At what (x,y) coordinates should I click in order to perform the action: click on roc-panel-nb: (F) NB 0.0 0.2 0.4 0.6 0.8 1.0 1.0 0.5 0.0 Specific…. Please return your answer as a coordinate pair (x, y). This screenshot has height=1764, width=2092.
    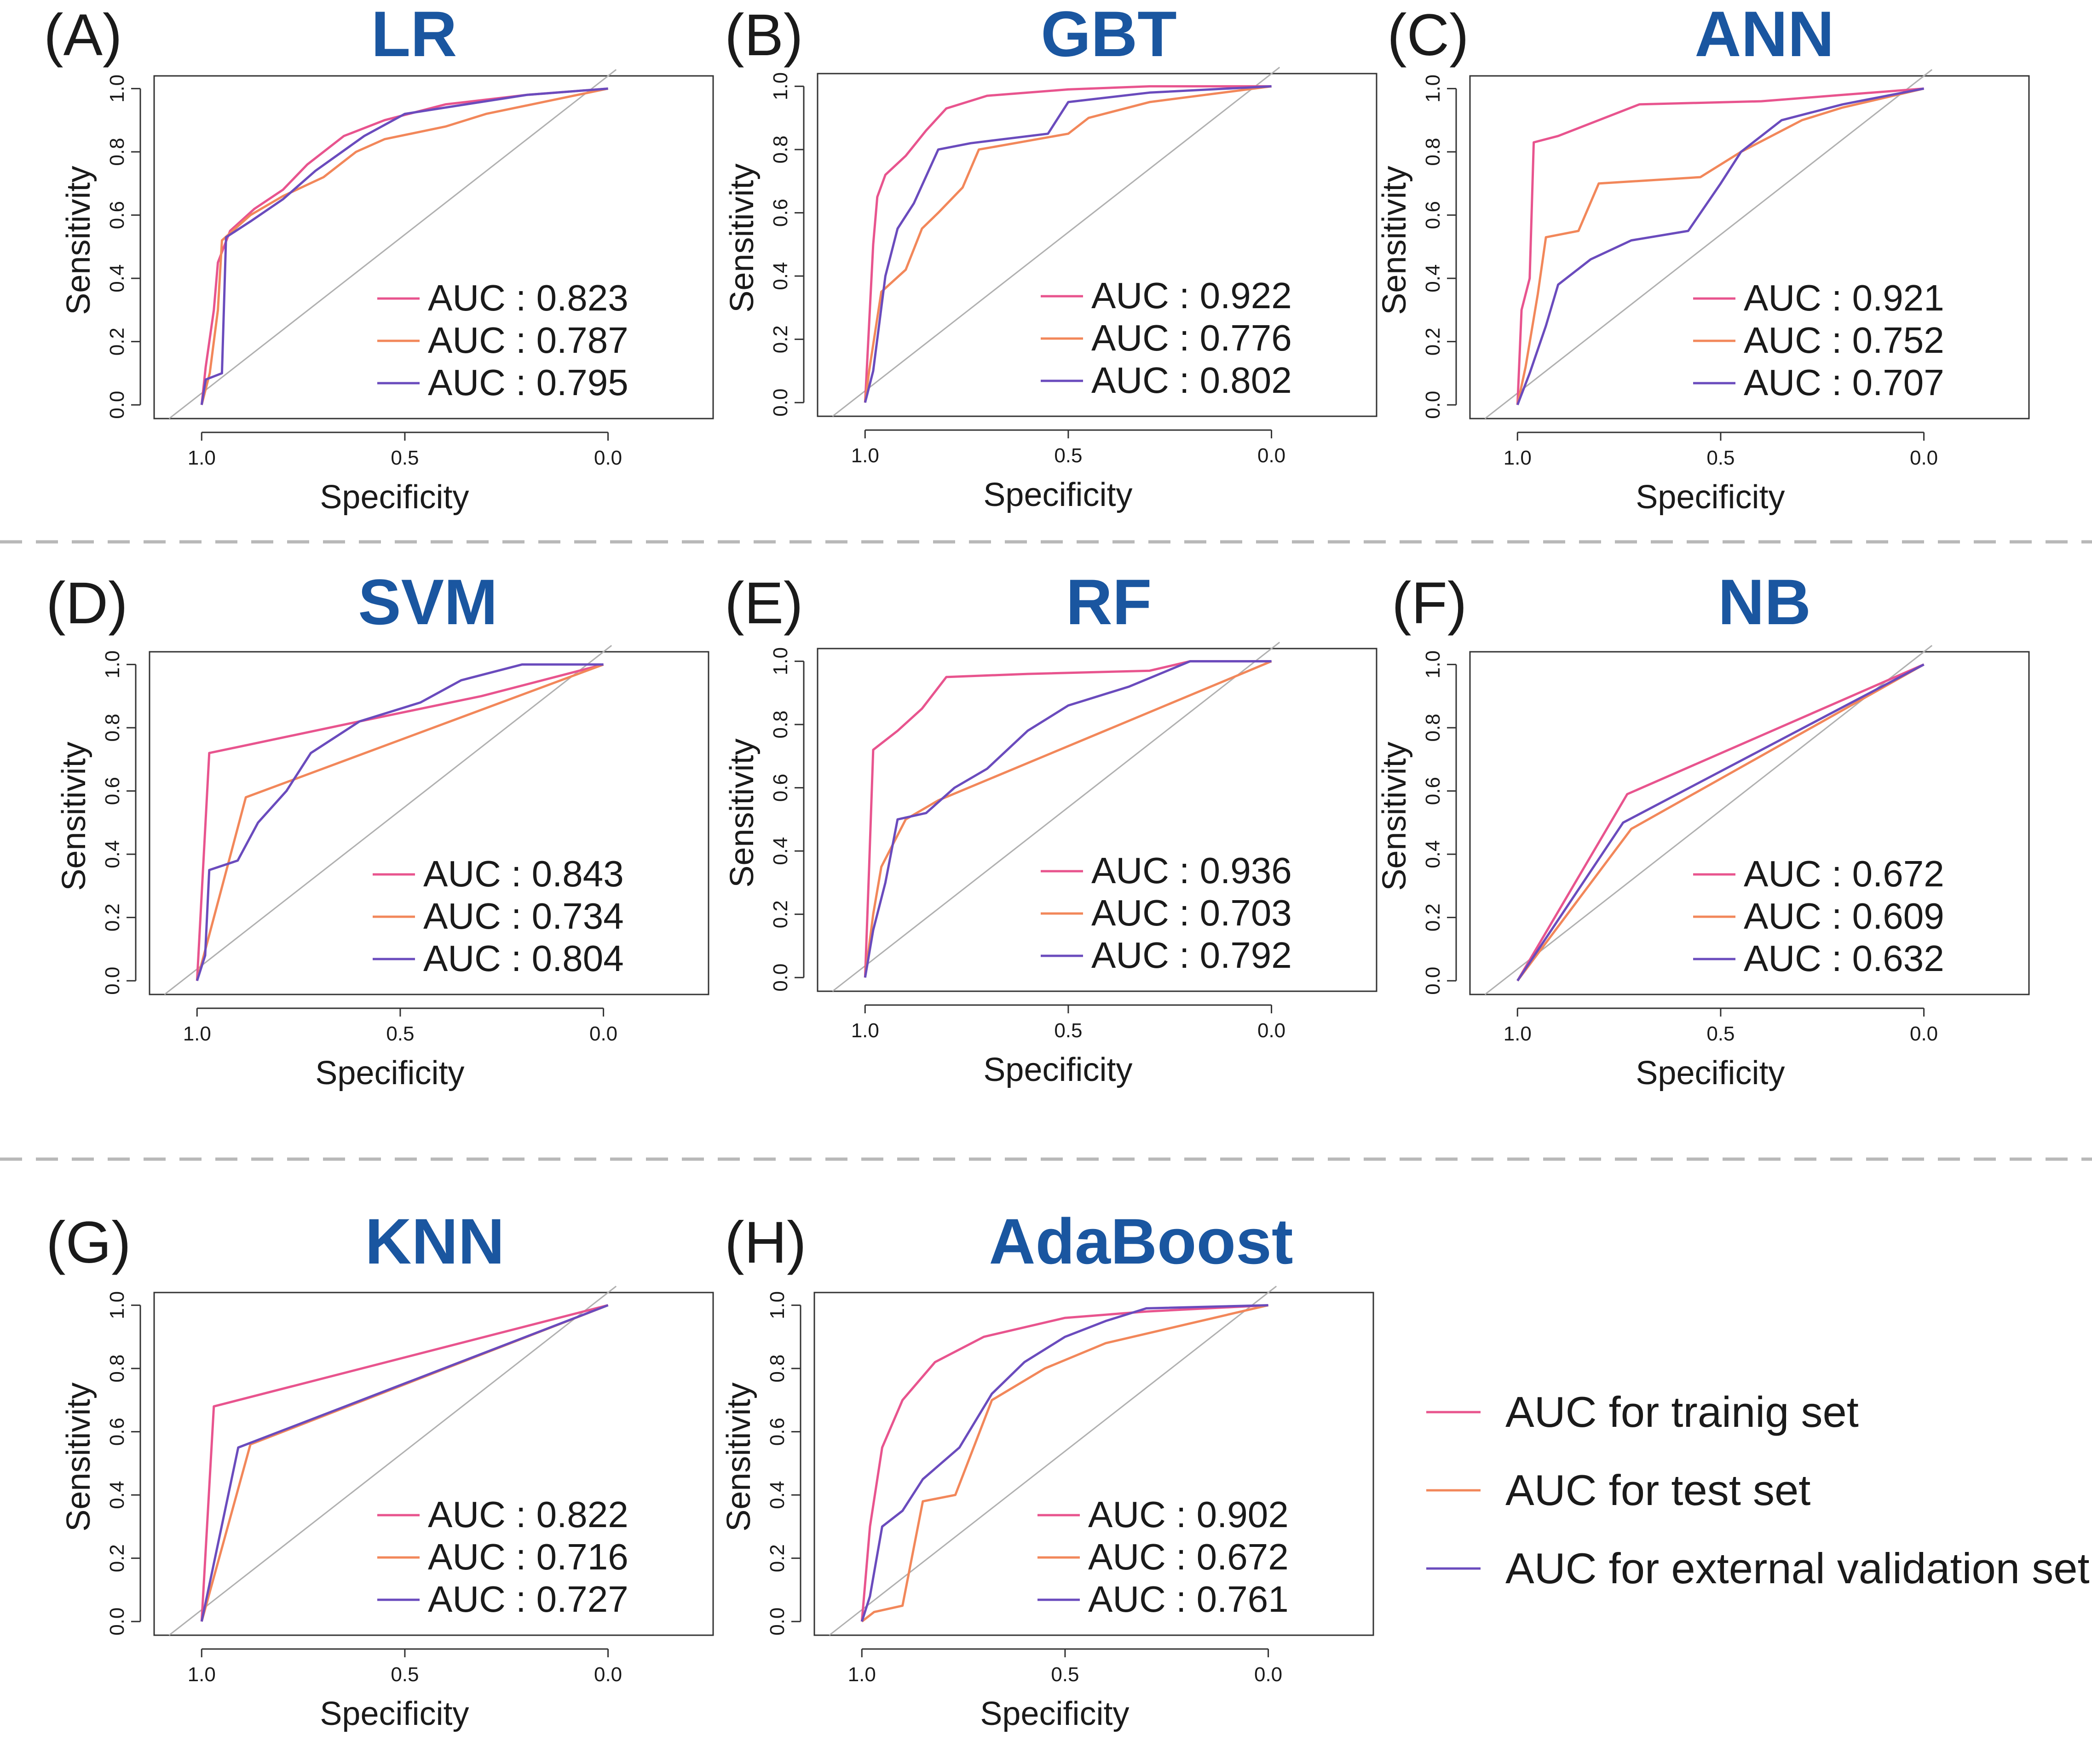
    Looking at the image, I should click on (1703, 829).